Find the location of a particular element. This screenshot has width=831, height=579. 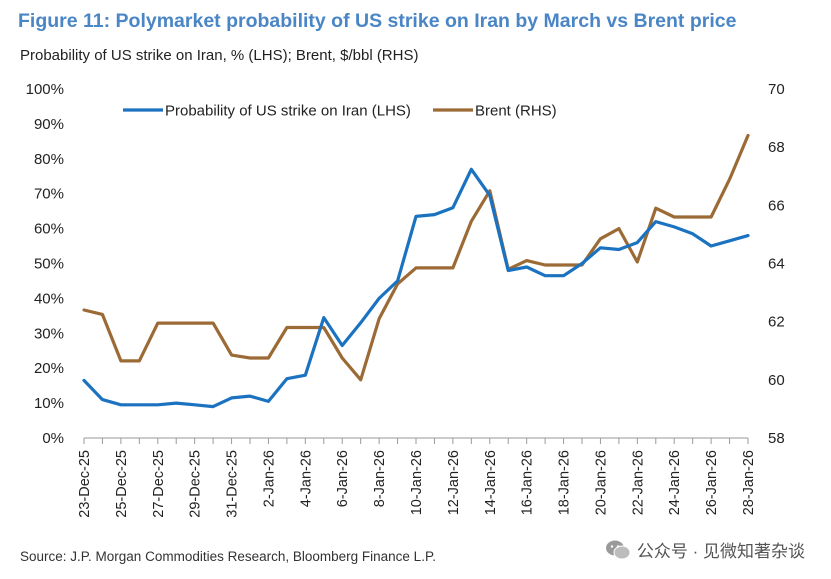

x-tick-label: 8-Jan-26 is located at coordinates (380, 478).